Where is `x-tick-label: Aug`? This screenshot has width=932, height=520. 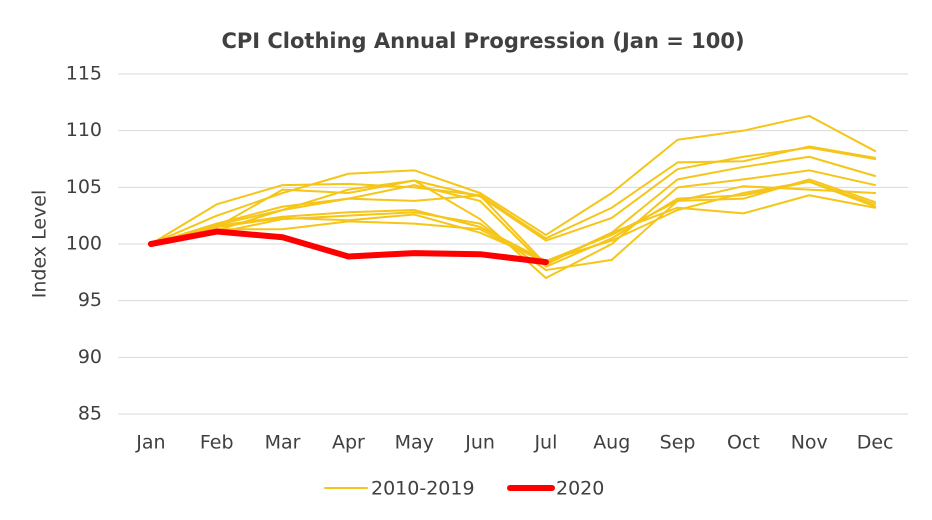 x-tick-label: Aug is located at coordinates (611, 443).